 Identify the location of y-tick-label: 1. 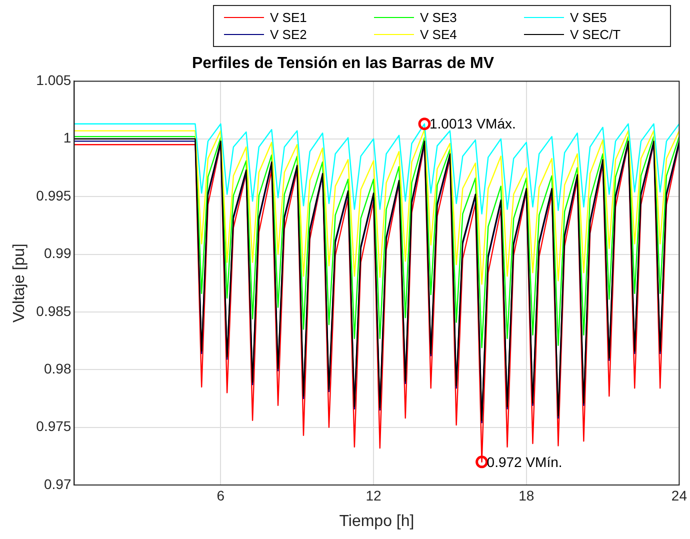
(67, 138).